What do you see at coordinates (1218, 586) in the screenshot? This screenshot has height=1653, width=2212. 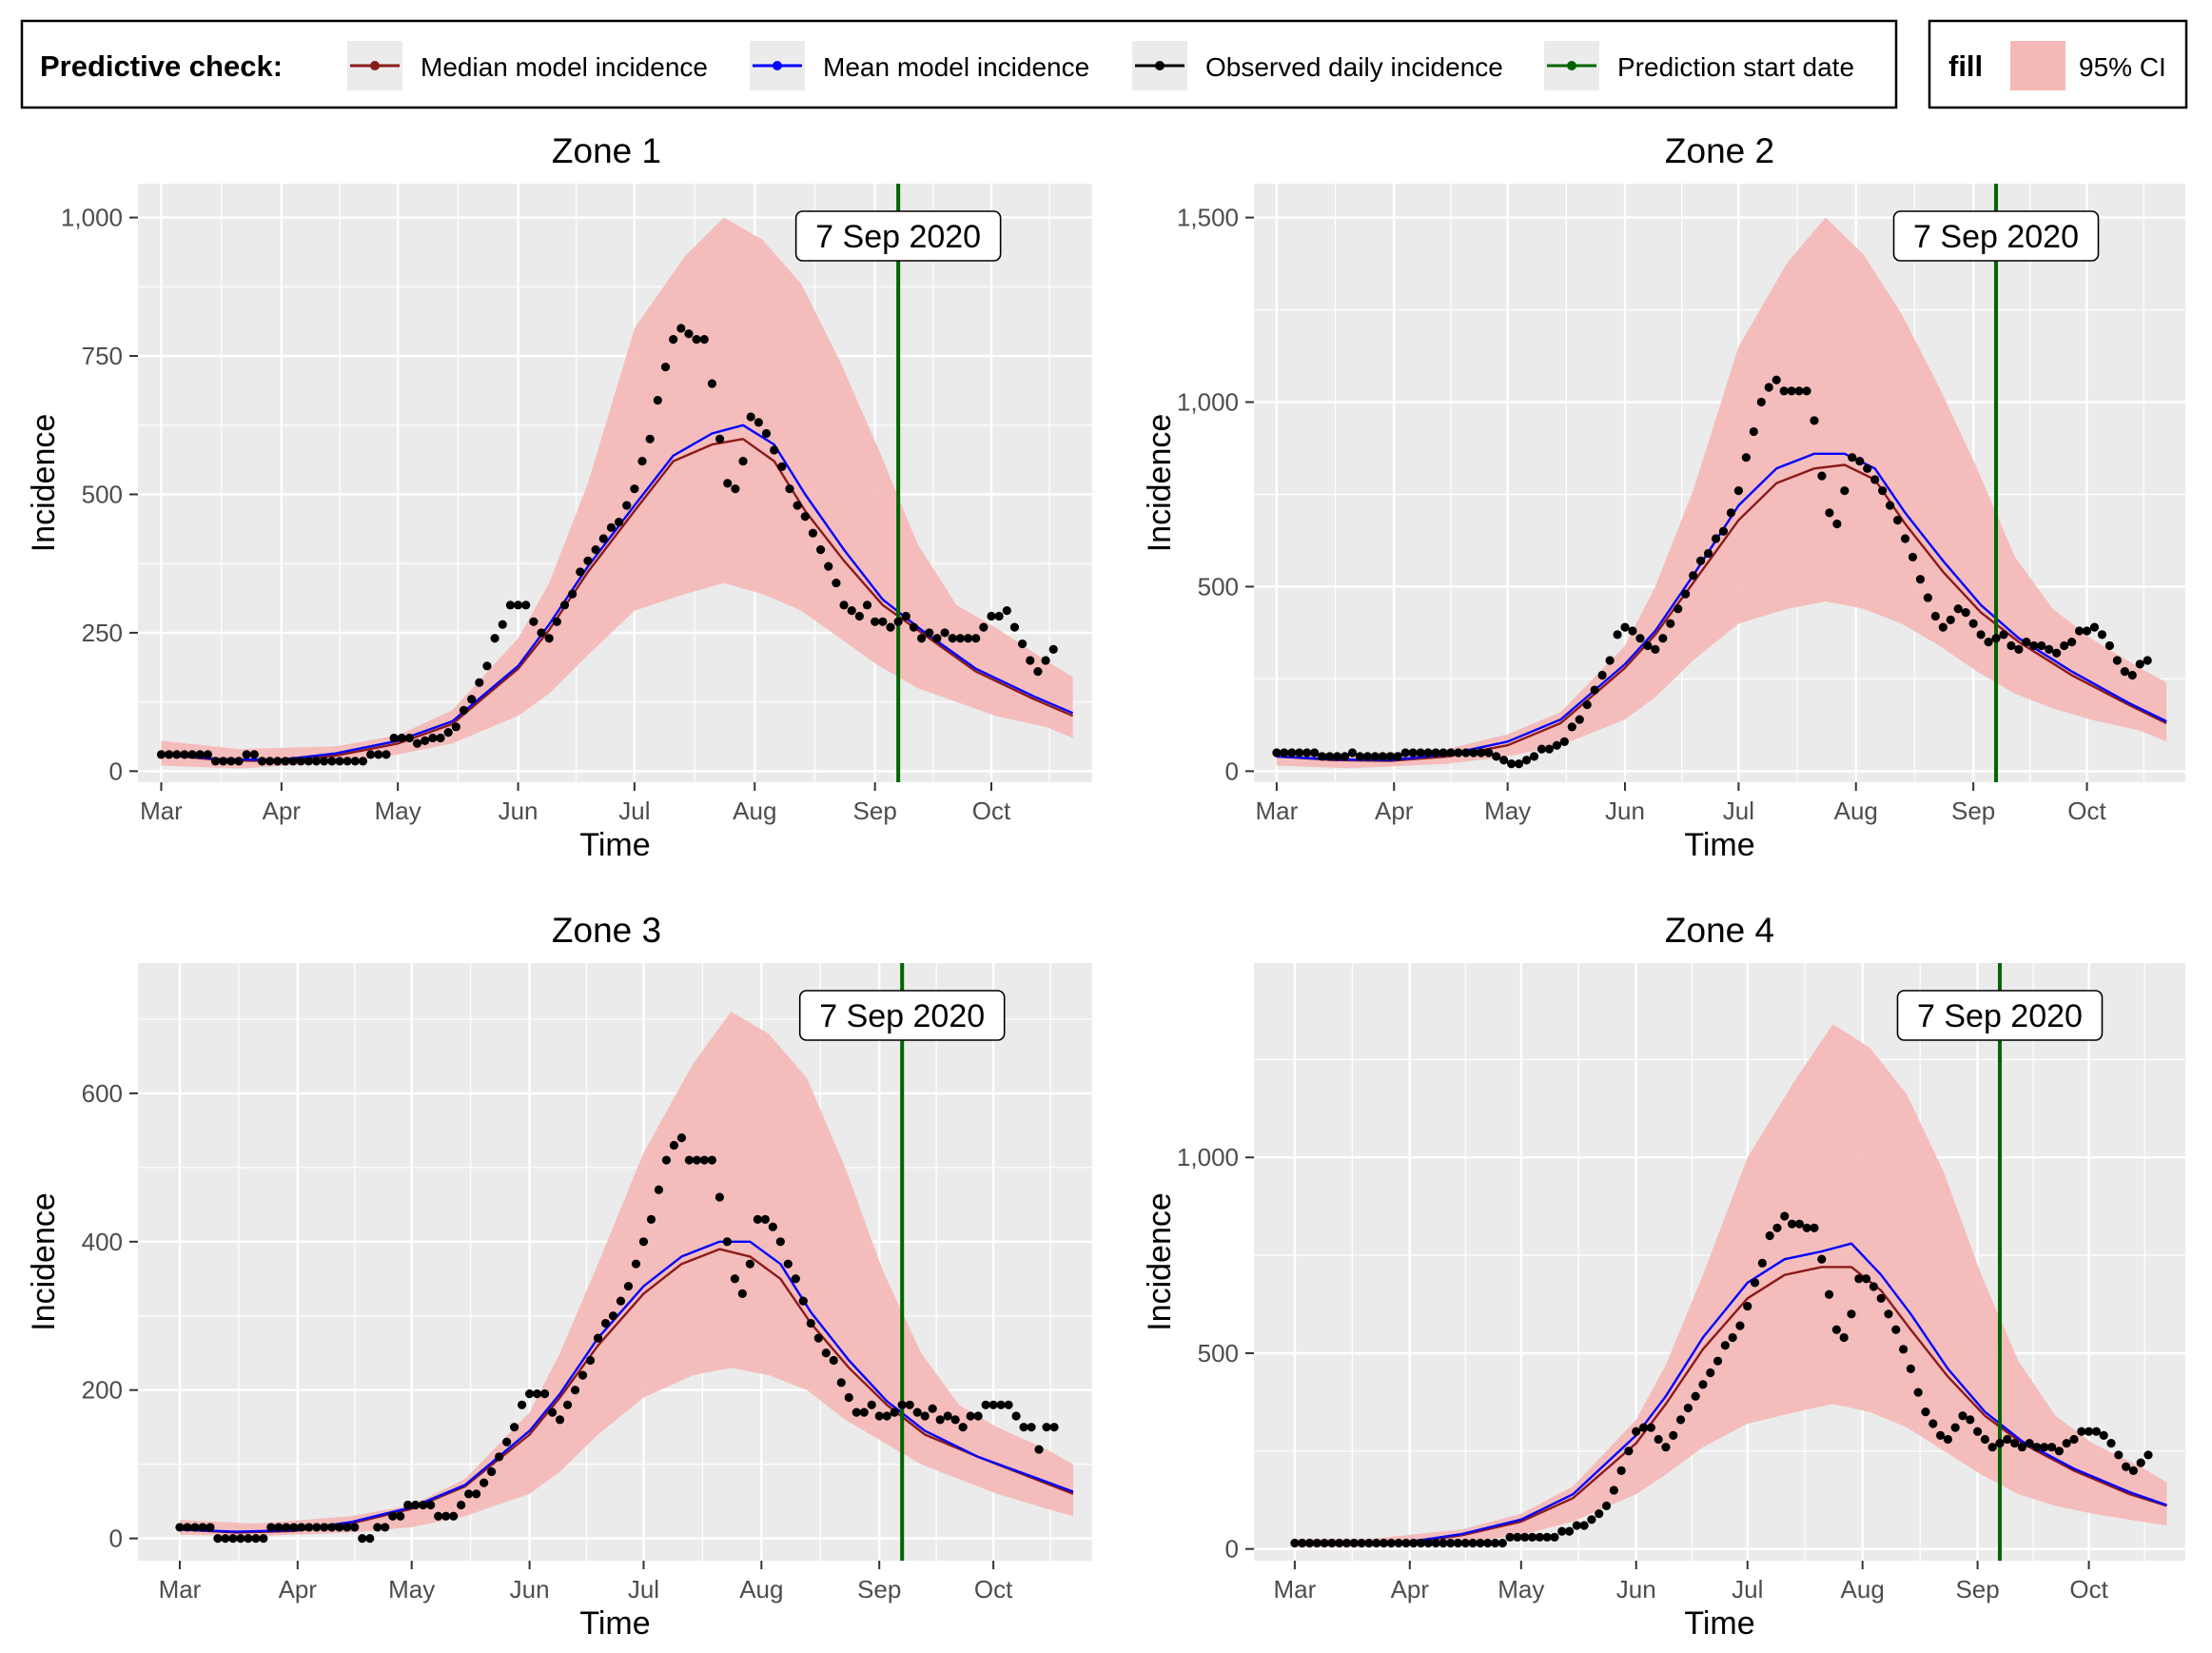 I see `y-tick-label: 500` at bounding box center [1218, 586].